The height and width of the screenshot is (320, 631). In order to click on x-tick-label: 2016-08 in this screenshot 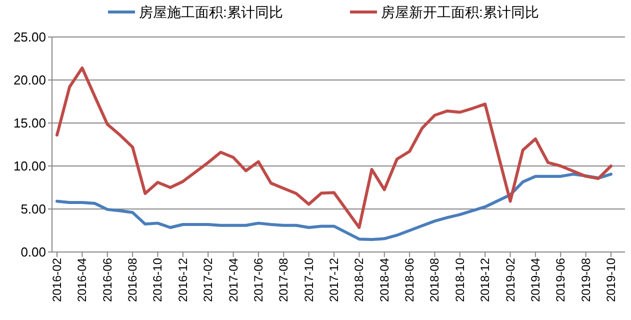, I will do `click(133, 280)`.